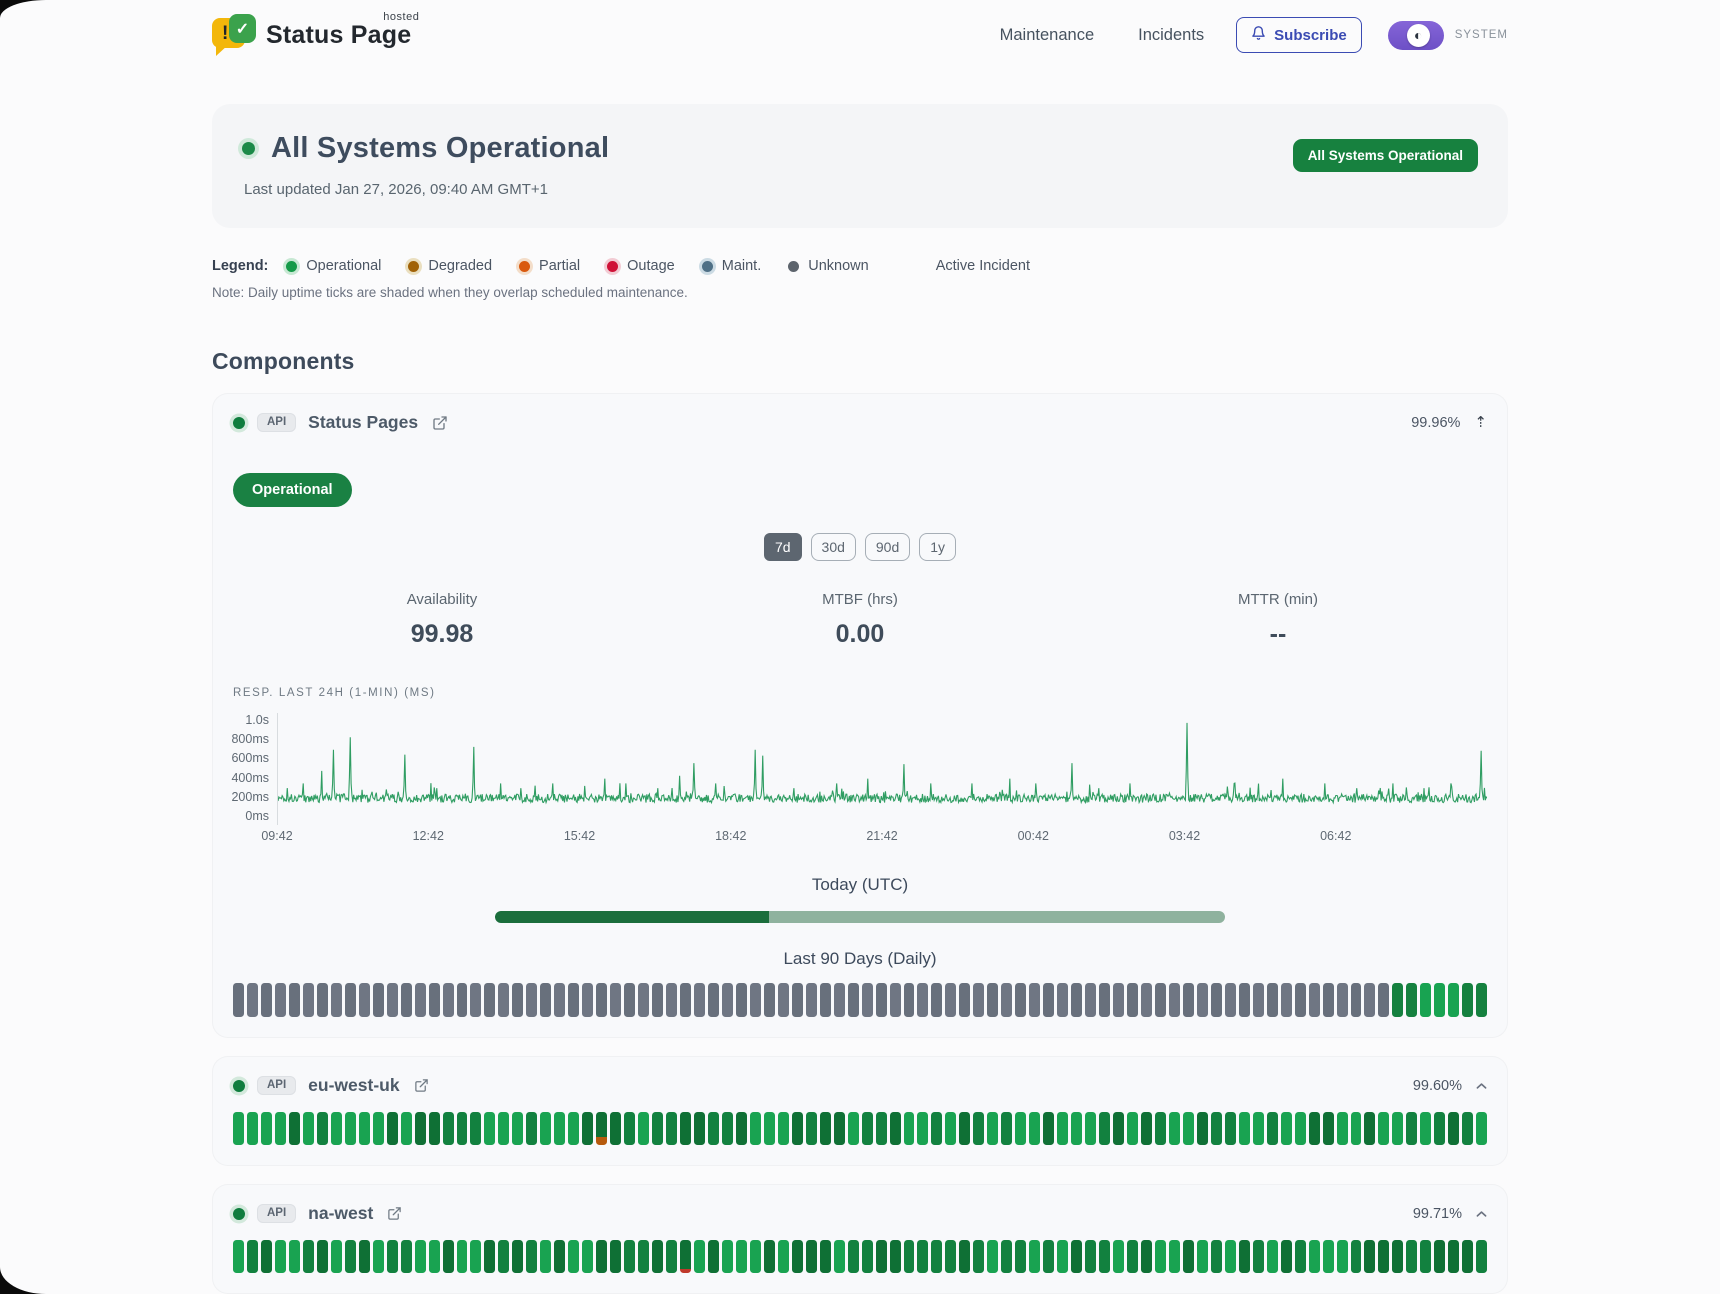  I want to click on component-status-dot, so click(239, 1213).